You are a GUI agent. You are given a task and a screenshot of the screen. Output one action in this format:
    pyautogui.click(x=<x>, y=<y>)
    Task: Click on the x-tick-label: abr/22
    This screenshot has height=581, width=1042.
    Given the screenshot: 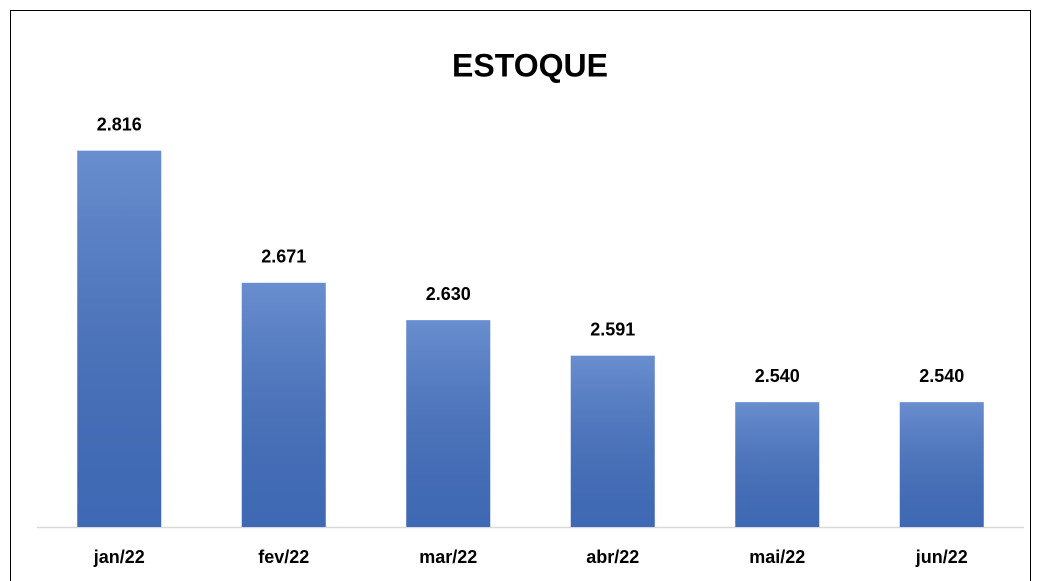 What is the action you would take?
    pyautogui.click(x=612, y=557)
    